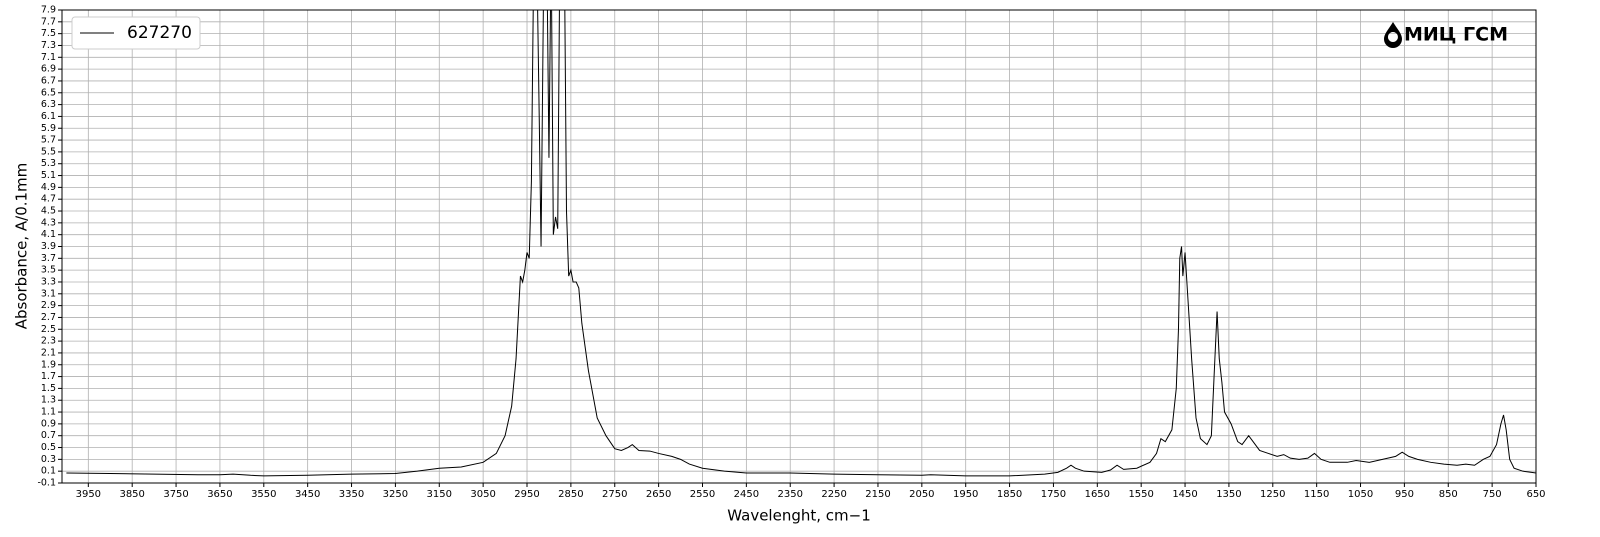 The height and width of the screenshot is (537, 1600). I want to click on logo: МИЦ ГСМ, so click(1446, 35).